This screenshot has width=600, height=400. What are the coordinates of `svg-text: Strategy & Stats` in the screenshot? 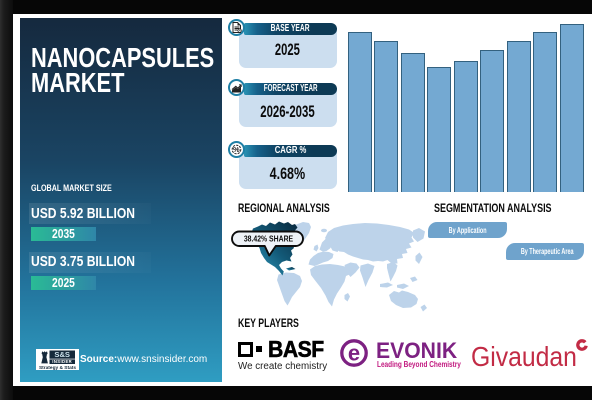 It's located at (56, 368).